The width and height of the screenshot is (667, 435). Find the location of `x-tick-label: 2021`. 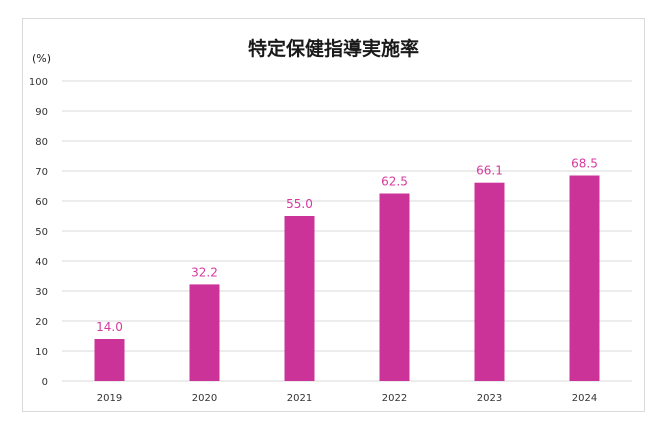

x-tick-label: 2021 is located at coordinates (299, 398).